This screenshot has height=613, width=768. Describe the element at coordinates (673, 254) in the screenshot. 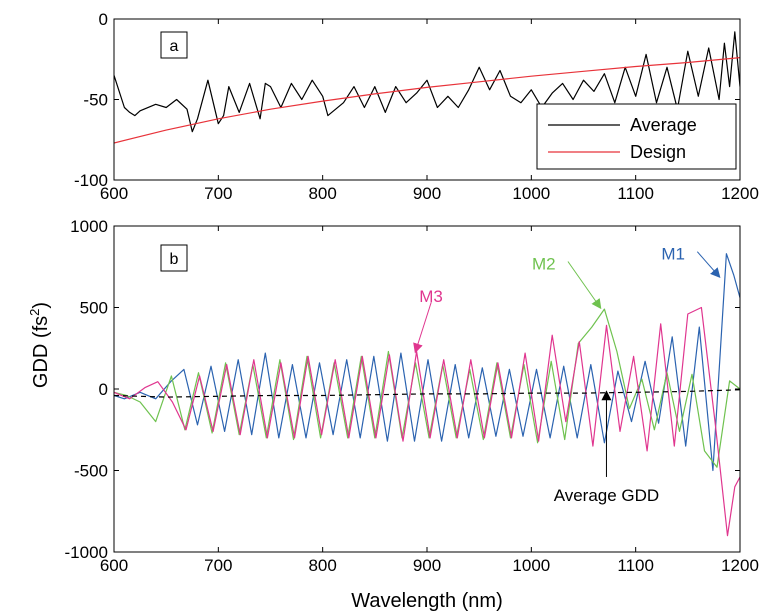

I see `annotation-label-m1: M1` at that location.